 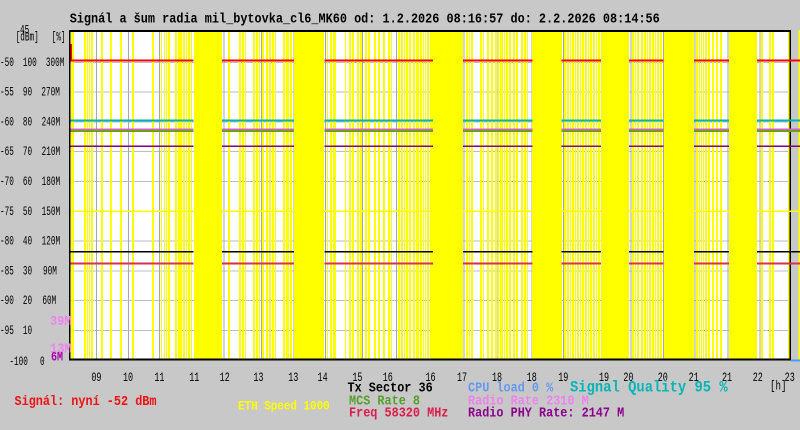 What do you see at coordinates (27, 122) in the screenshot?
I see `svg-text: 80` at bounding box center [27, 122].